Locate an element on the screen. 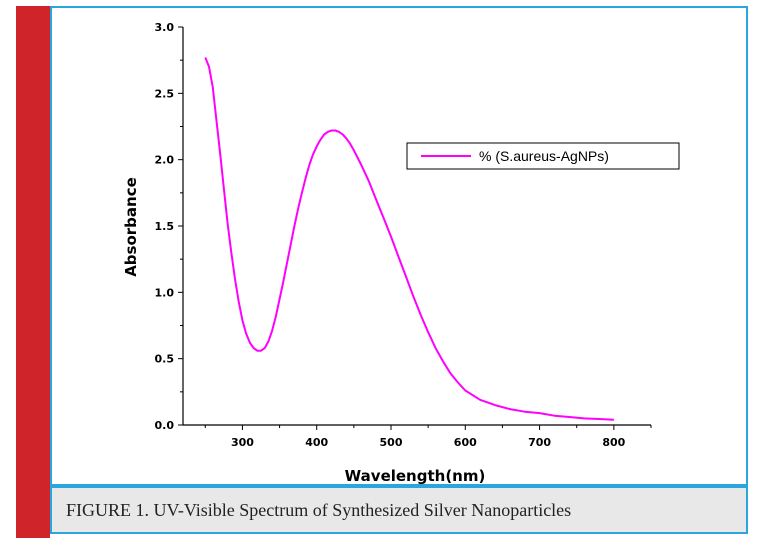  y-tick-label: 0.0 is located at coordinates (165, 425).